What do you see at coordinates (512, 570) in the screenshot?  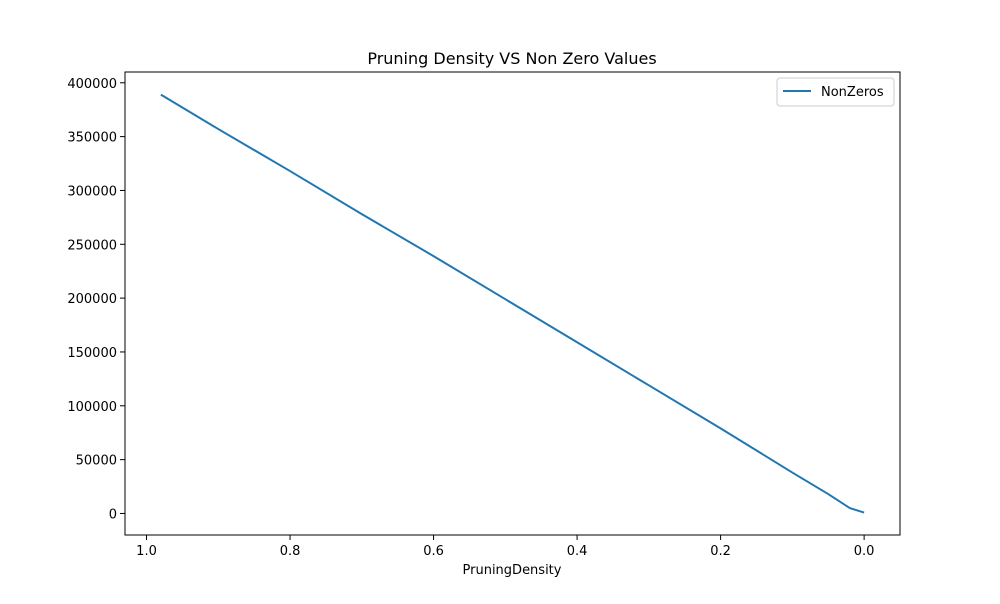 I see `x-axis-label: PruningDensity` at bounding box center [512, 570].